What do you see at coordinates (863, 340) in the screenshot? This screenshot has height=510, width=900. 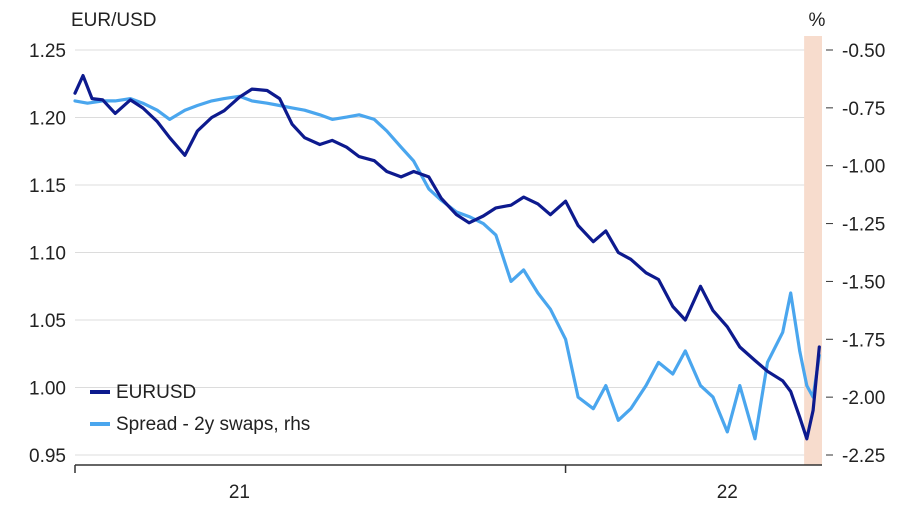 I see `right-tick-label: -1.75` at bounding box center [863, 340].